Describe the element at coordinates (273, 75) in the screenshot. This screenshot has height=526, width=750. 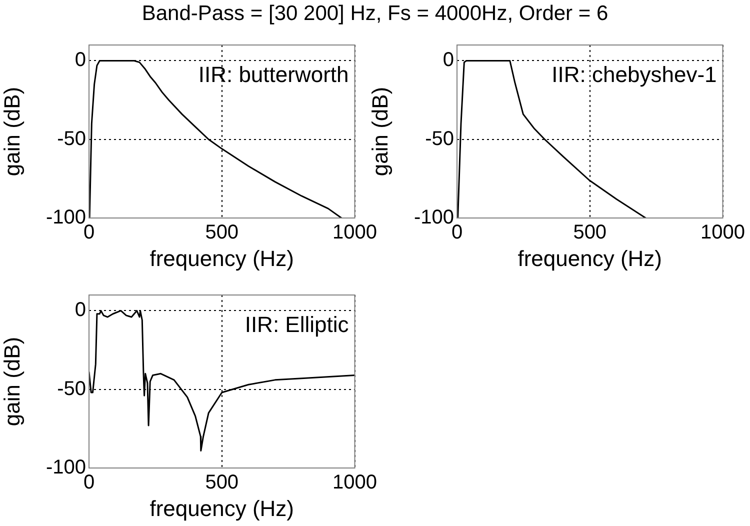
I see `annotation: IIR: butterworth` at that location.